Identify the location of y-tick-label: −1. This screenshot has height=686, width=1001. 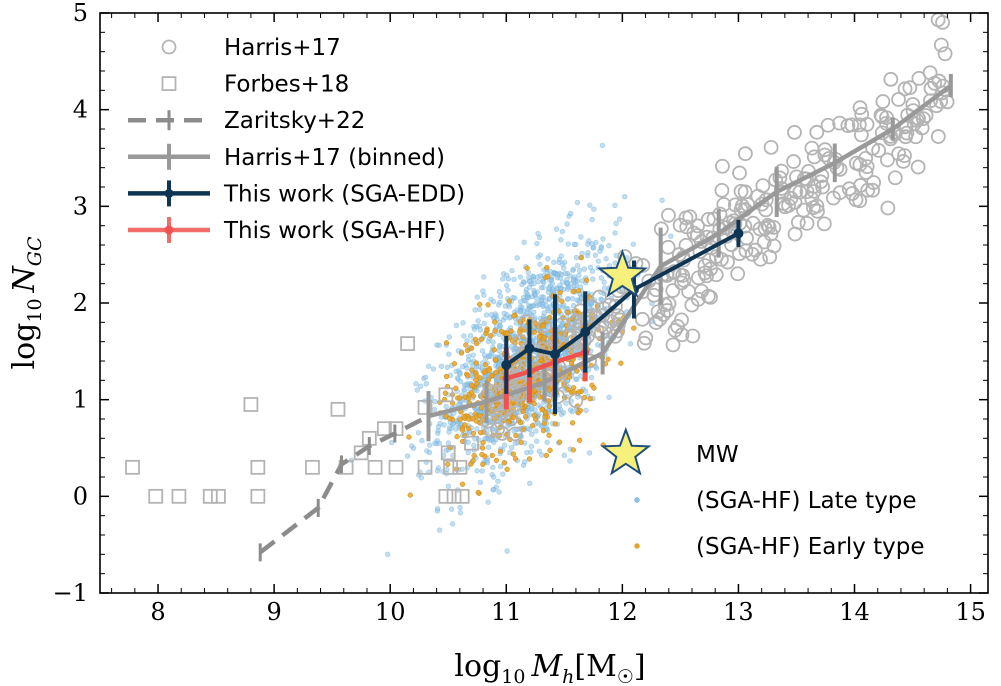
(70, 593).